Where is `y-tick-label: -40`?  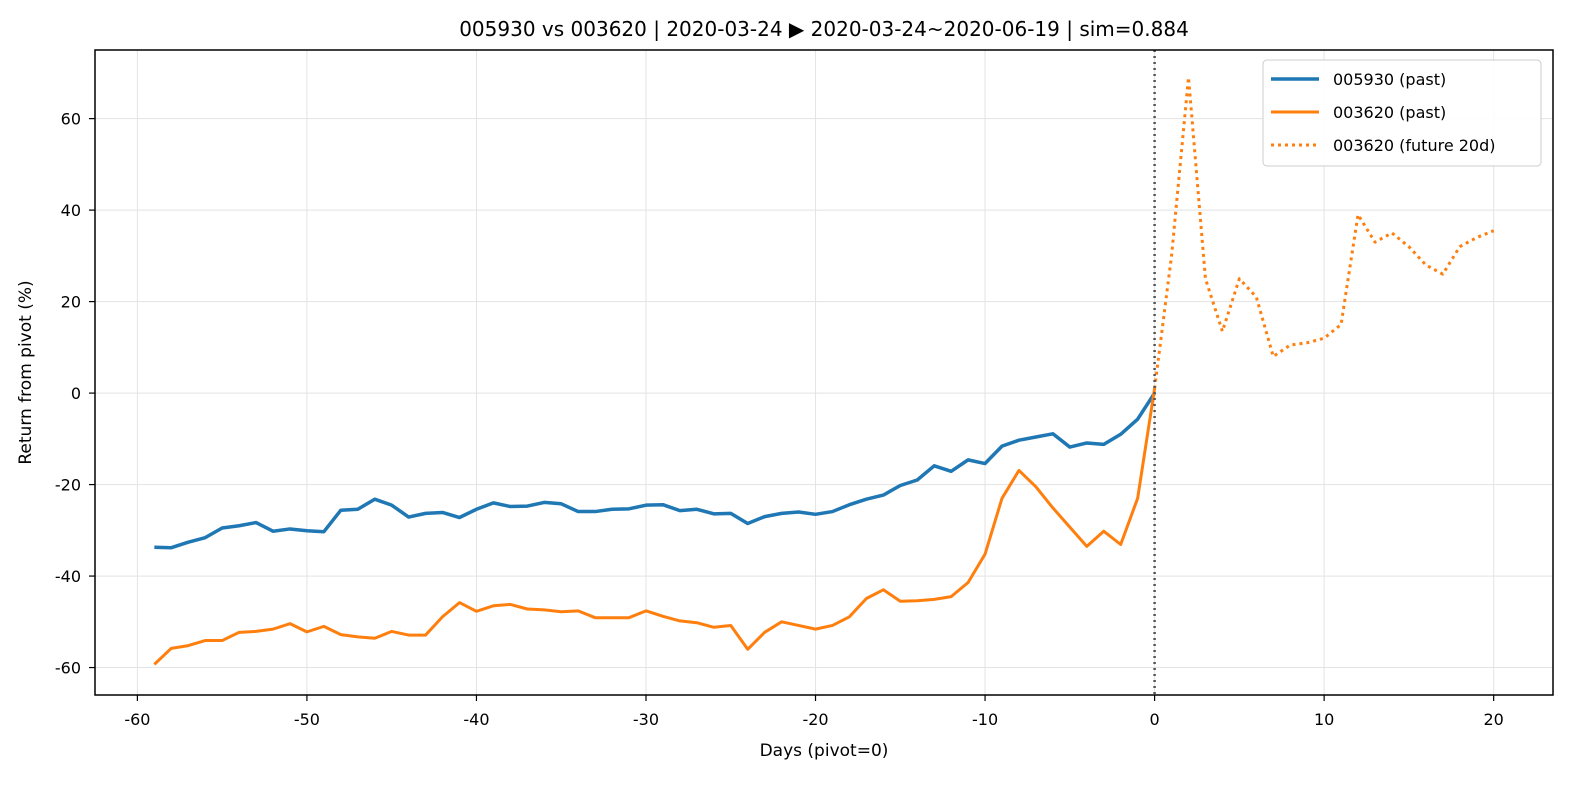
y-tick-label: -40 is located at coordinates (68, 576).